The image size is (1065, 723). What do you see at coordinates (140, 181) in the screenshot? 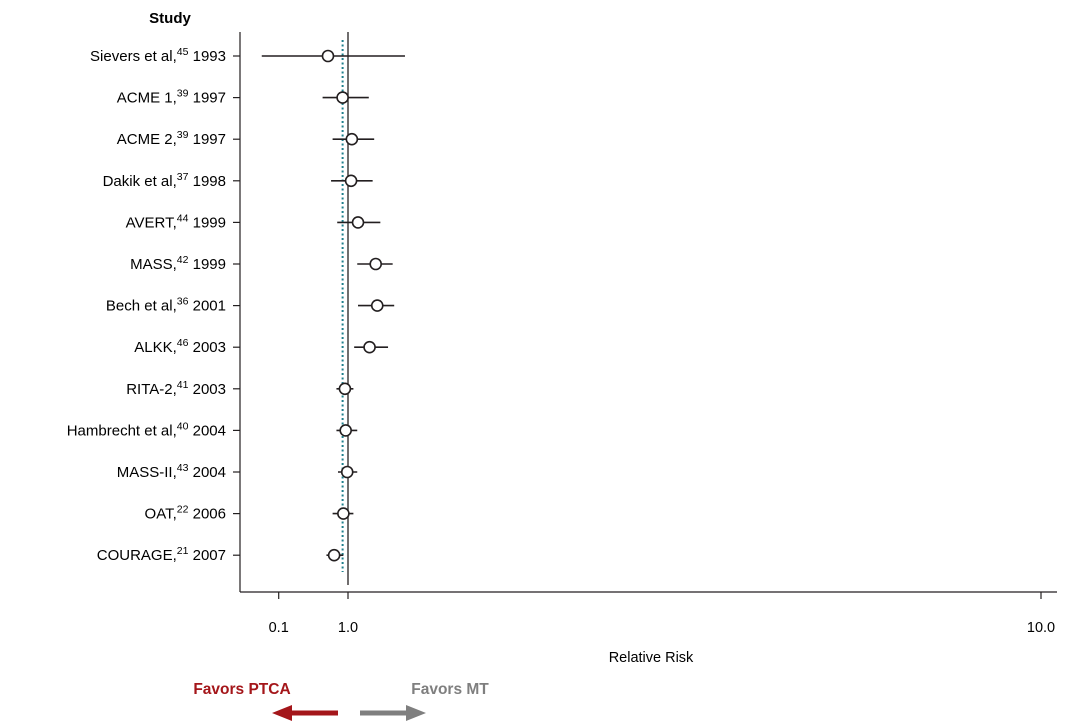
I see `study-name: Dakik et al,` at bounding box center [140, 181].